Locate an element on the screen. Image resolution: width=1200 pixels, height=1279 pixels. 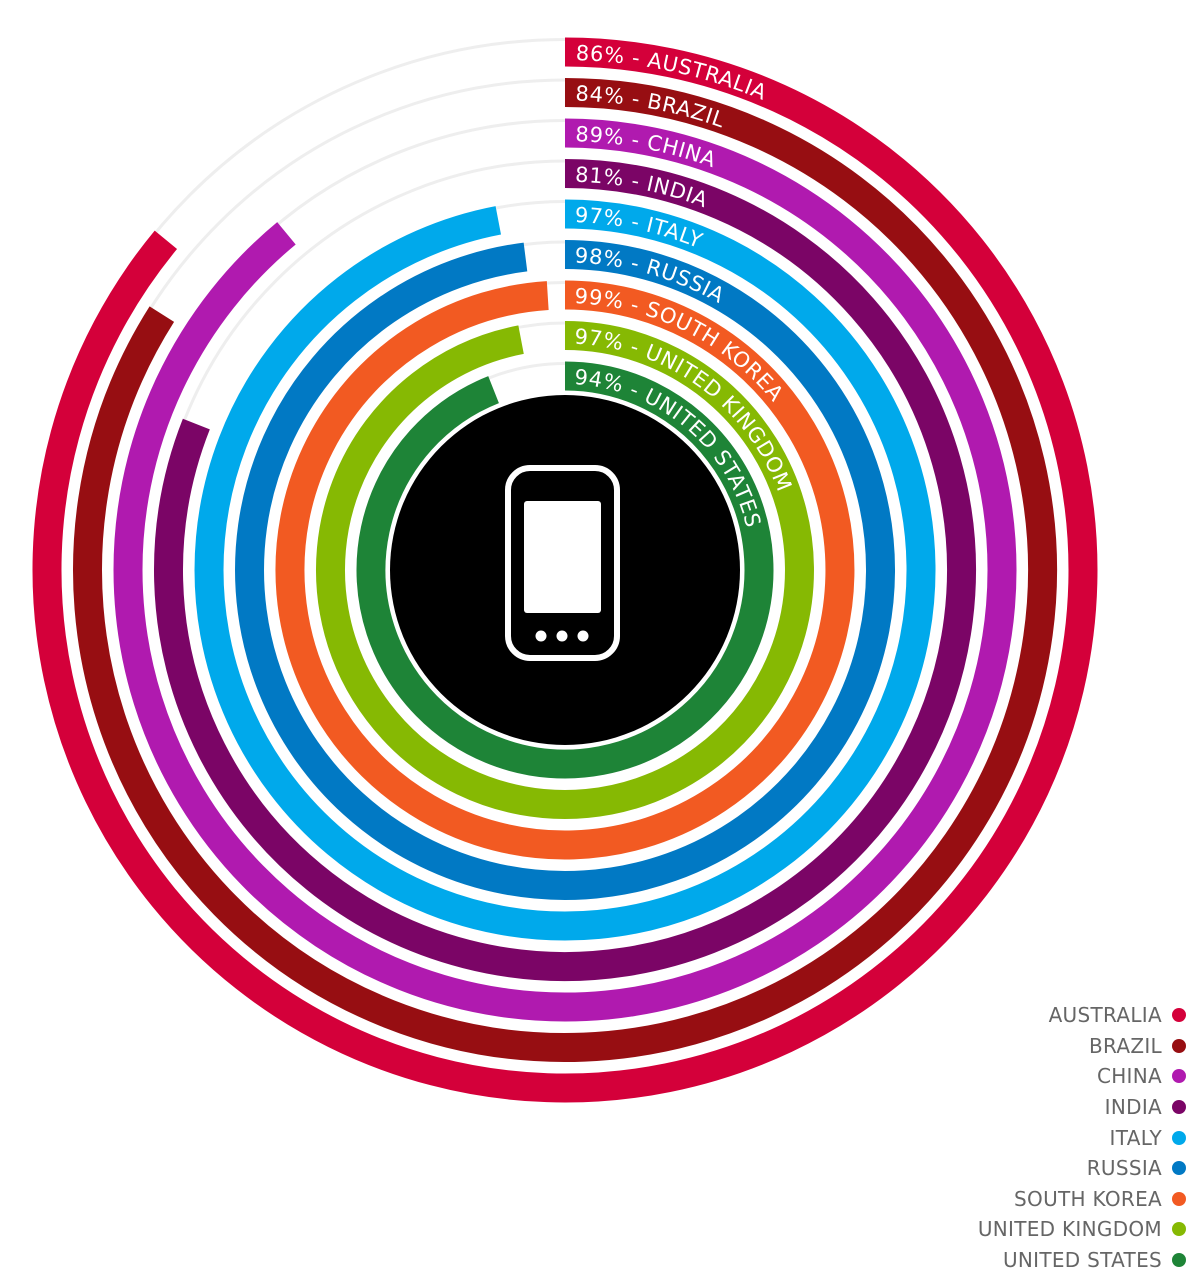
bar-united-states is located at coordinates (565, 570).